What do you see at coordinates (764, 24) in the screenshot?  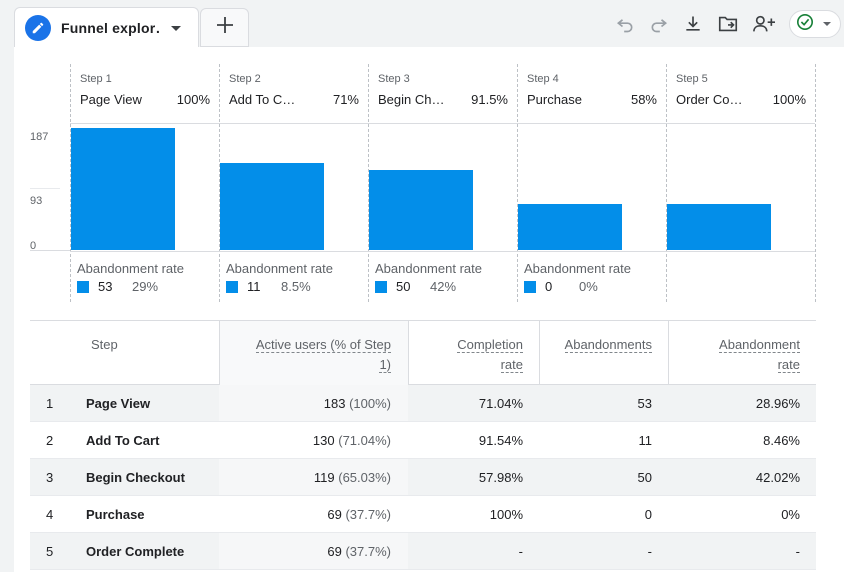 I see `add-user-icon` at bounding box center [764, 24].